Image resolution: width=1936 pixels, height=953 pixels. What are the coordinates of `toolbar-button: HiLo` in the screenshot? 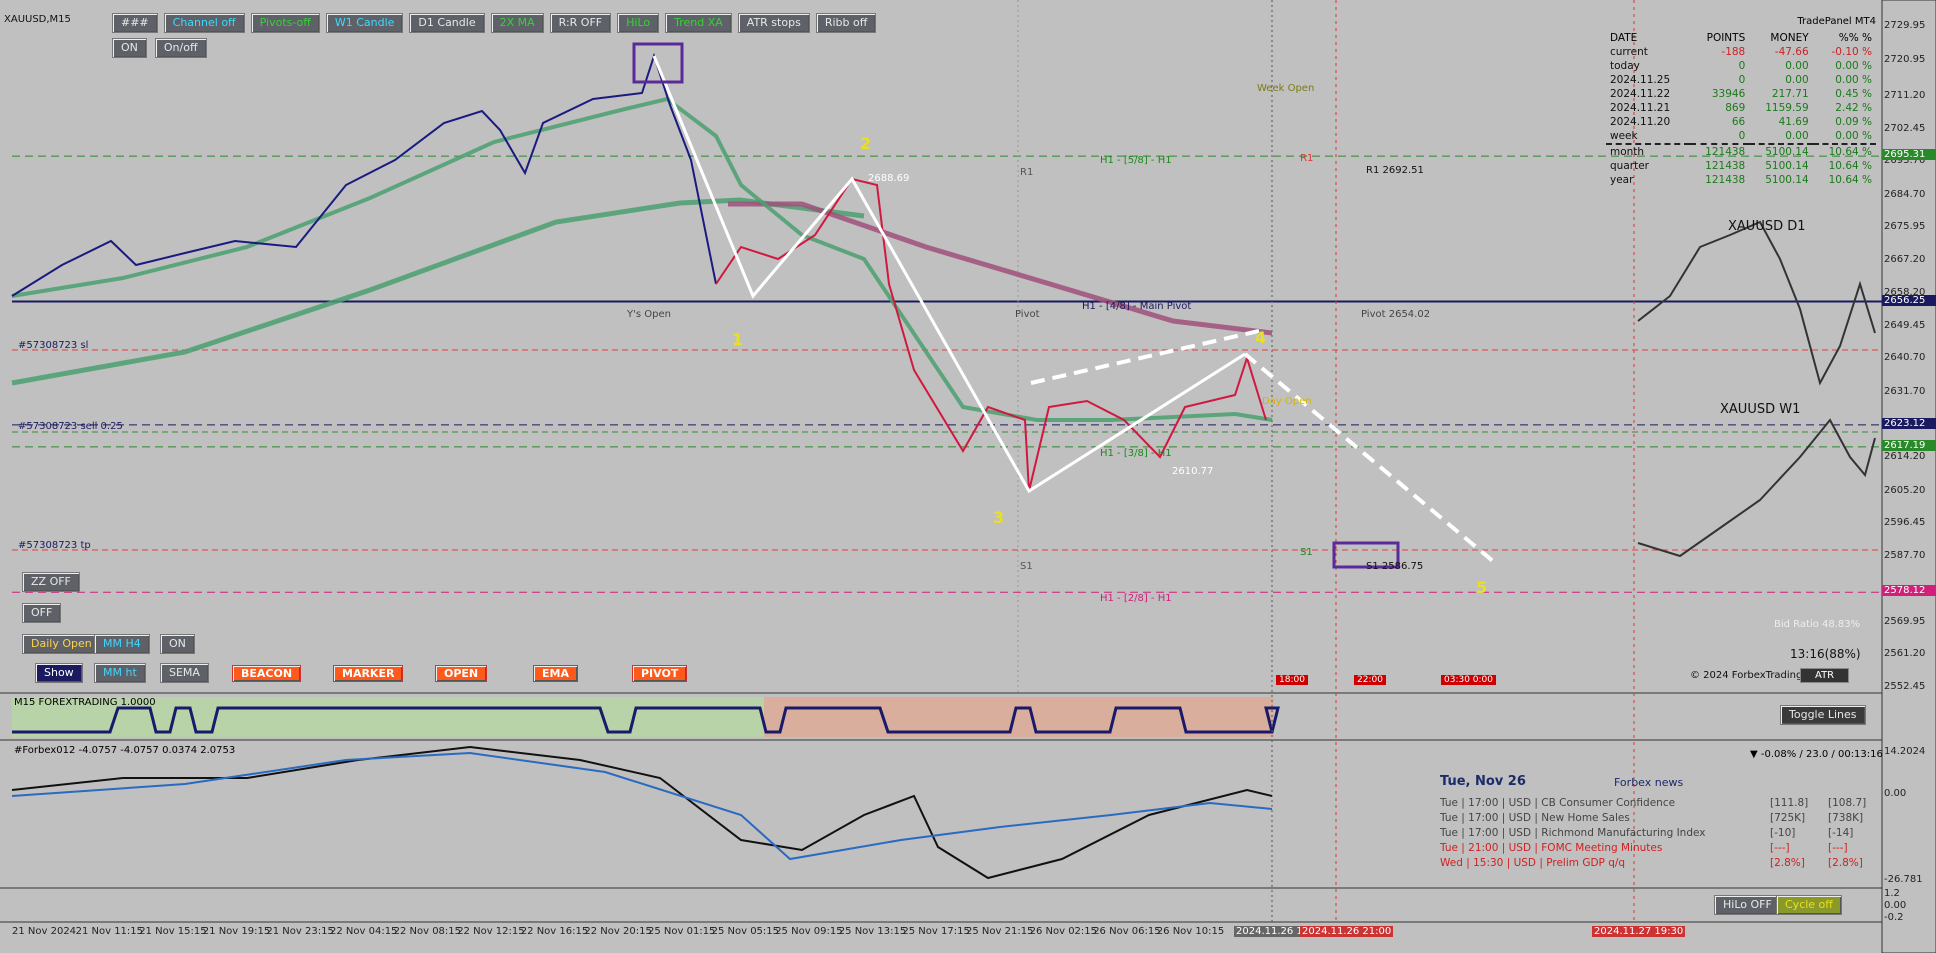 It's located at (638, 23).